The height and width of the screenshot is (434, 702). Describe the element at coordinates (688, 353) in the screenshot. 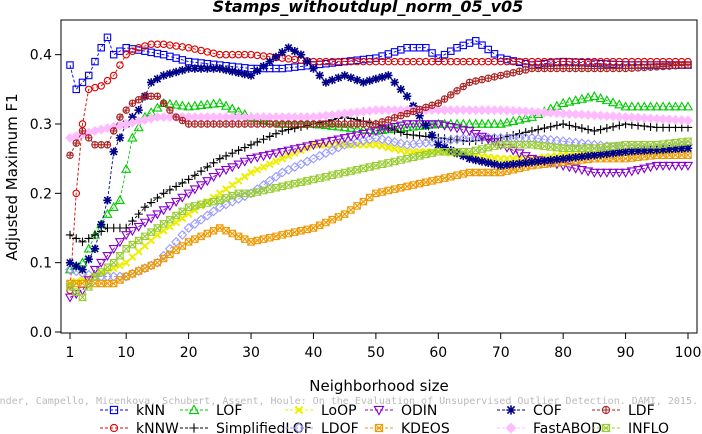

I see `x-tick-label: 100` at that location.